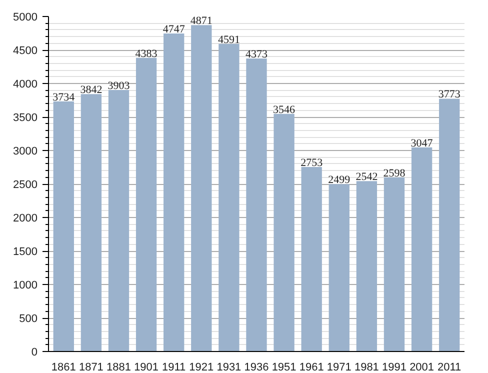 The height and width of the screenshot is (373, 488). I want to click on y-tick-label: 4000, so click(25, 84).